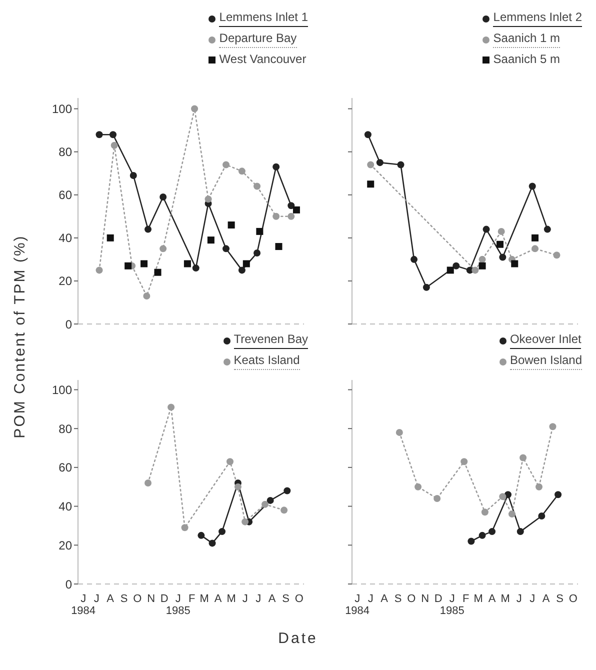 This screenshot has width=596, height=670. Describe the element at coordinates (83, 605) in the screenshot. I see `x-tick-label: J 1984` at that location.